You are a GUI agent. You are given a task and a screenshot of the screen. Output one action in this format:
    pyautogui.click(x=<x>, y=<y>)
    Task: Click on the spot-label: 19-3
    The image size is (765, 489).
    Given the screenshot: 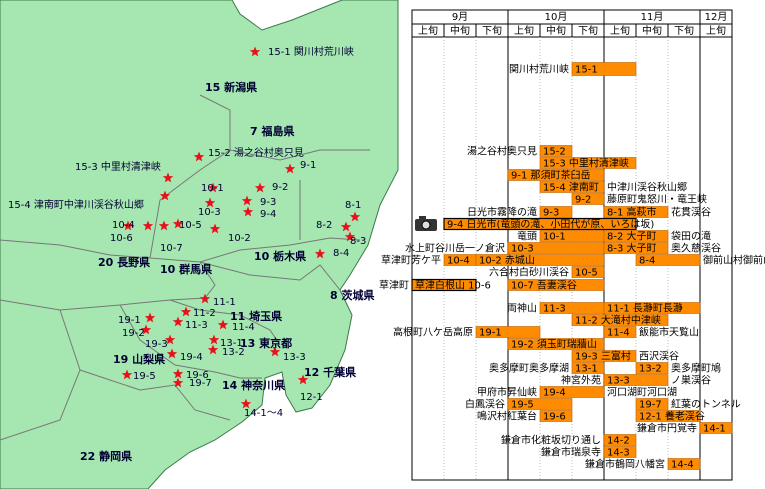 What is the action you would take?
    pyautogui.click(x=156, y=344)
    